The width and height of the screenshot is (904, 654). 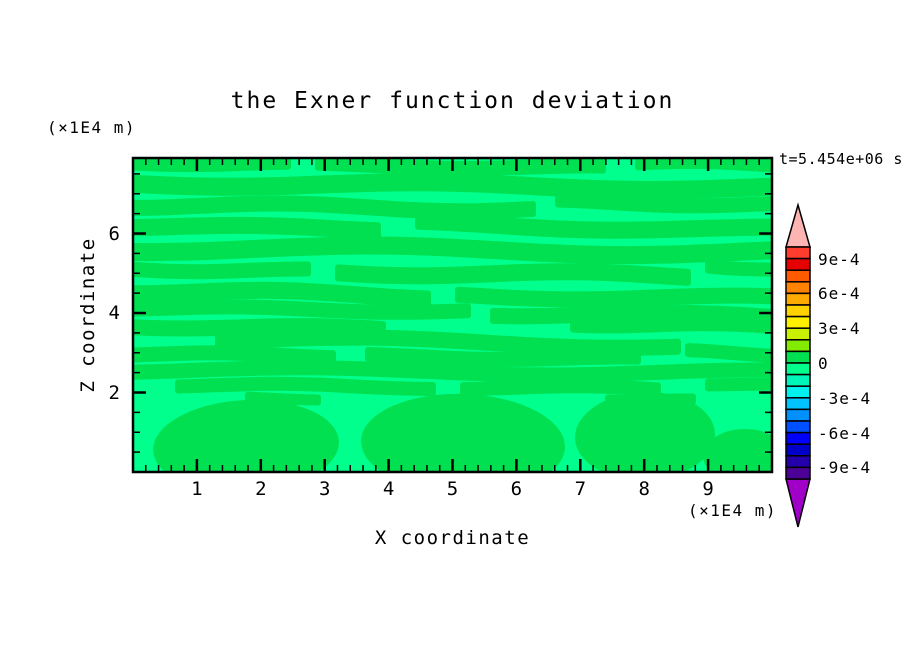 I want to click on x-tick-label: 9, so click(x=708, y=489).